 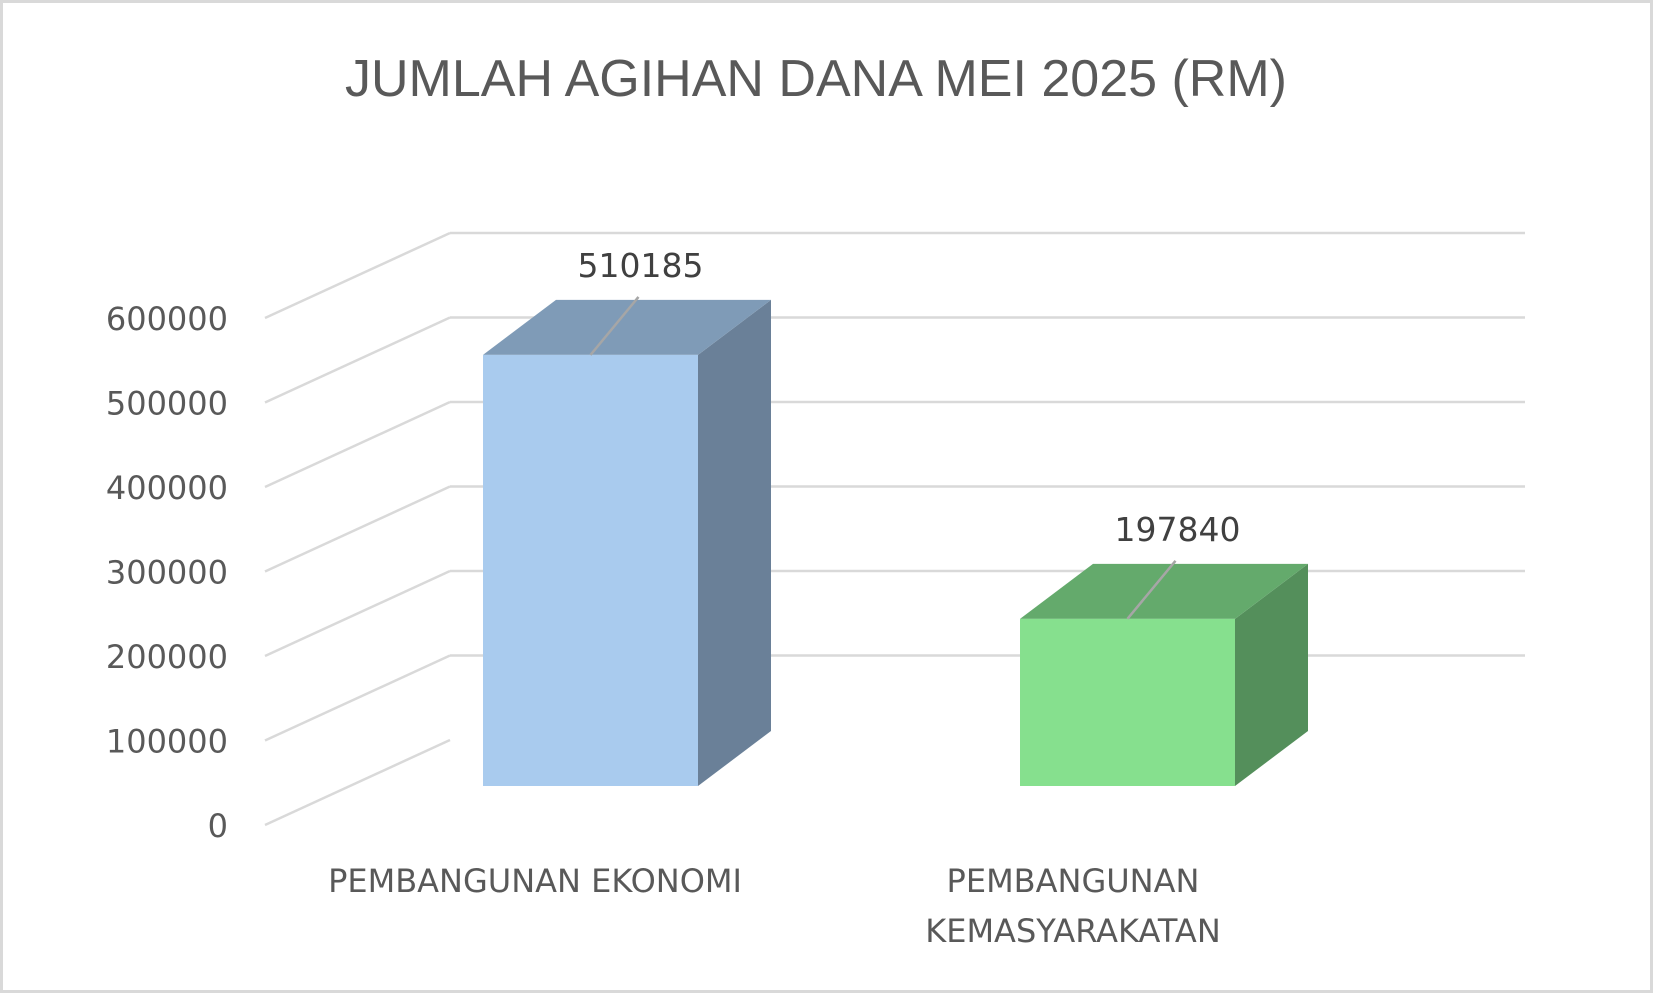 I want to click on data-label: 197840, so click(x=1178, y=529).